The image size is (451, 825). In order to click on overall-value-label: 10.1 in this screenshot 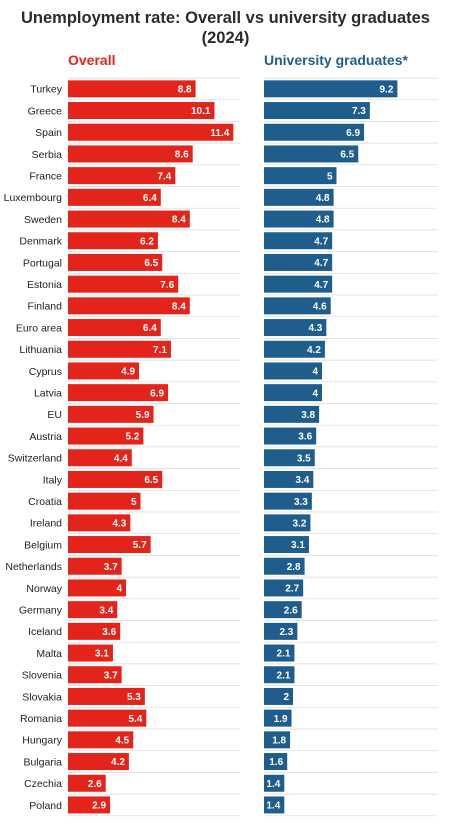, I will do `click(201, 111)`.